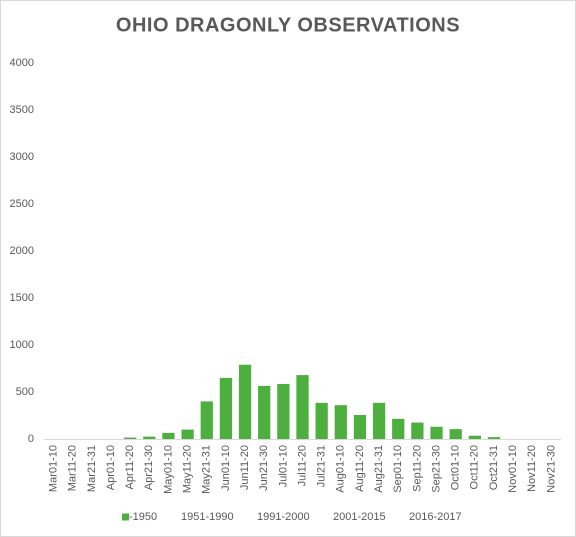 The image size is (576, 537). I want to click on x-tick-label: Jul01-10, so click(283, 466).